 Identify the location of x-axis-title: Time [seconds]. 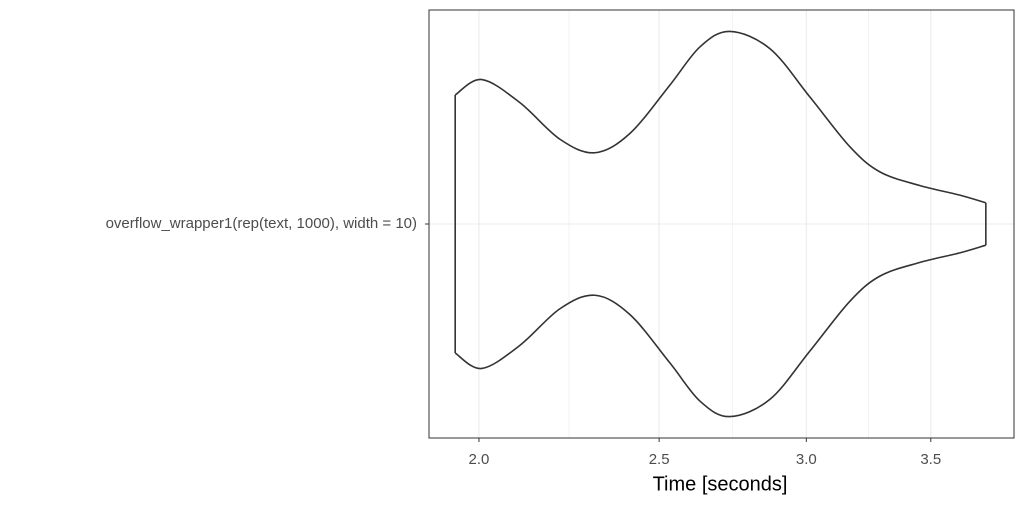
(720, 484).